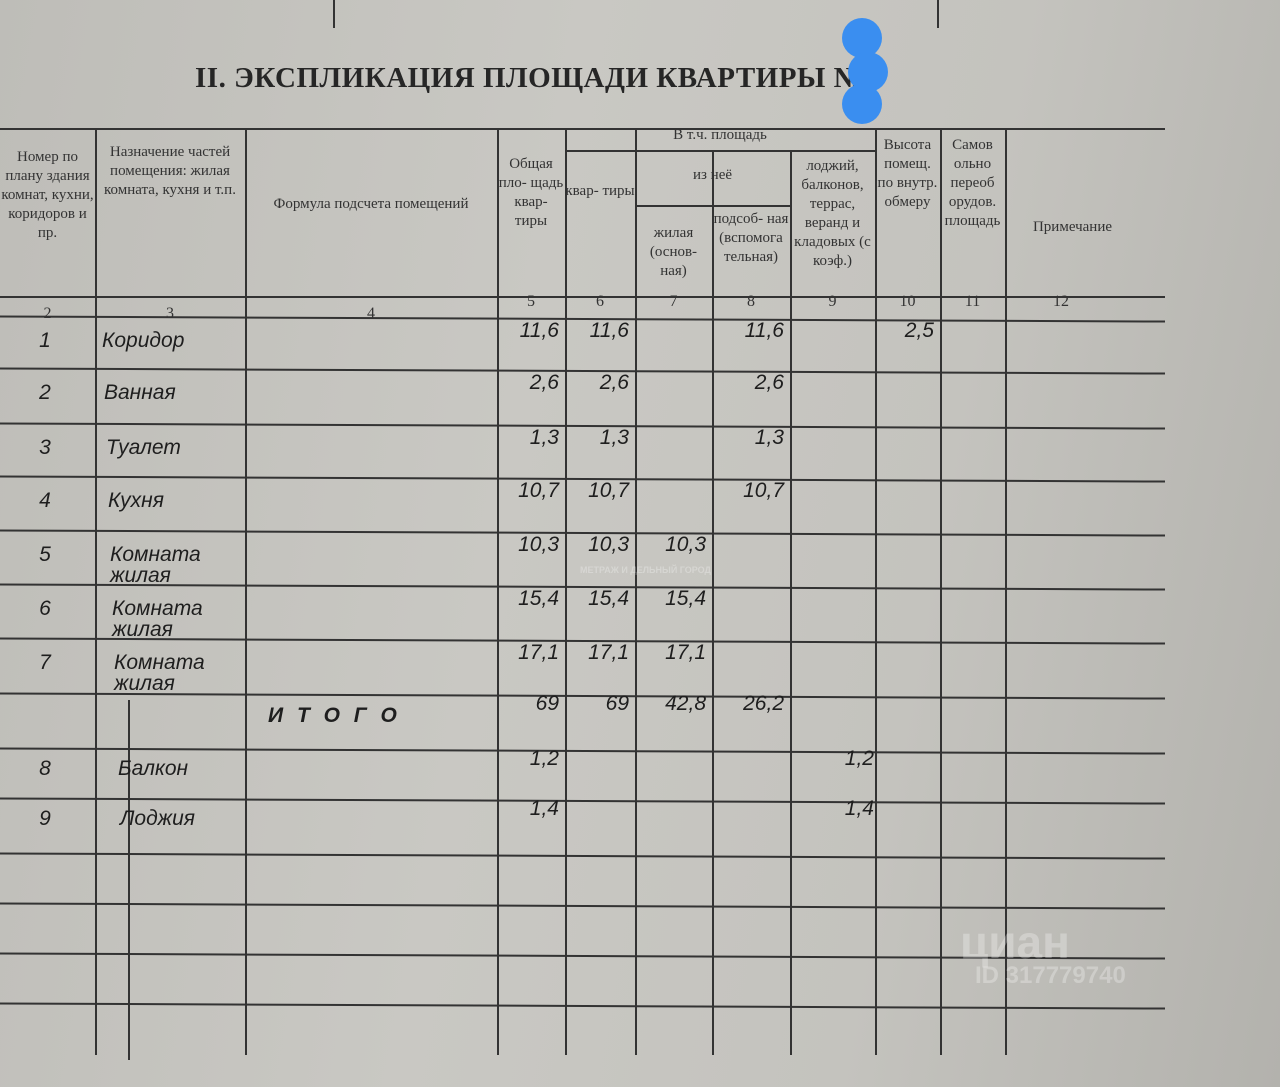  What do you see at coordinates (544, 437) in the screenshot?
I see `cell-total: 1,3` at bounding box center [544, 437].